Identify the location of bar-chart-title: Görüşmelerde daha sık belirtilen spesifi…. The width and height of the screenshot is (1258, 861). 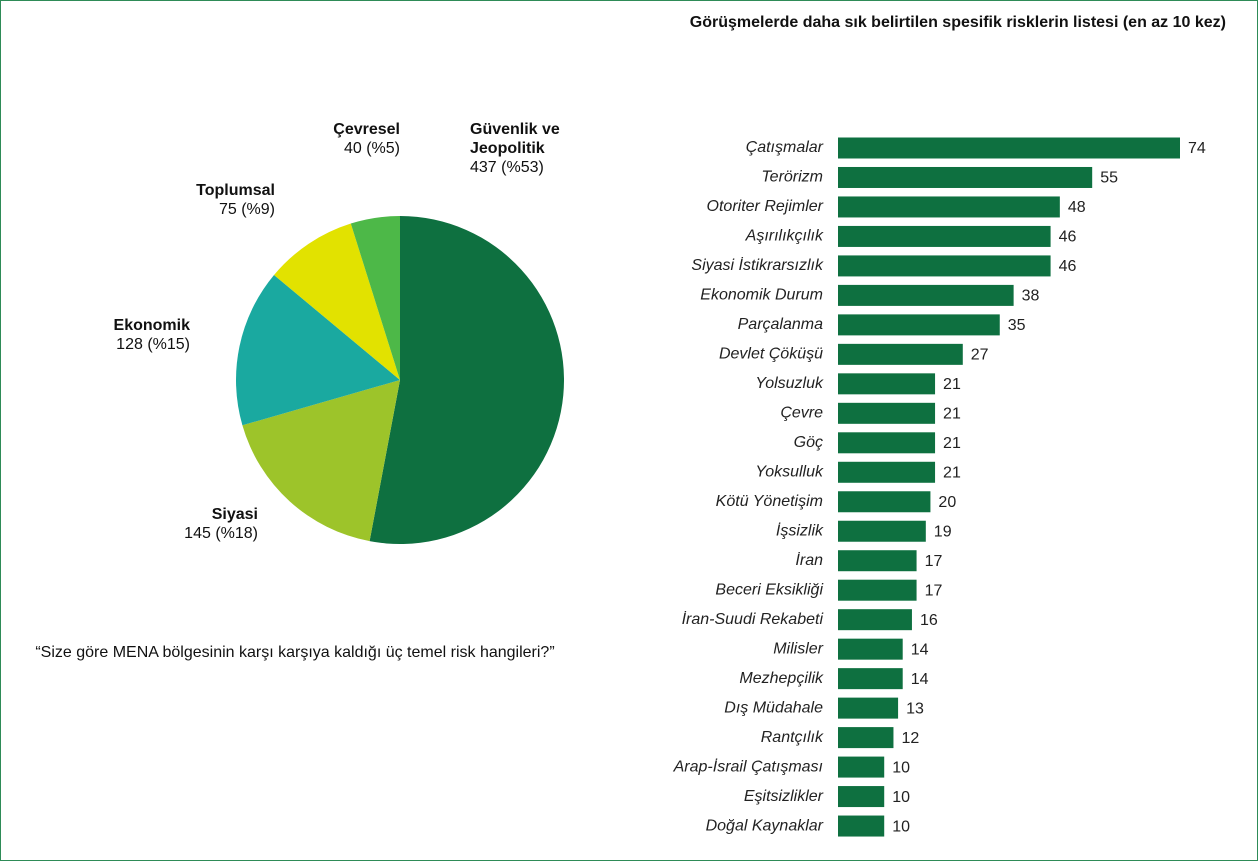
(957, 22).